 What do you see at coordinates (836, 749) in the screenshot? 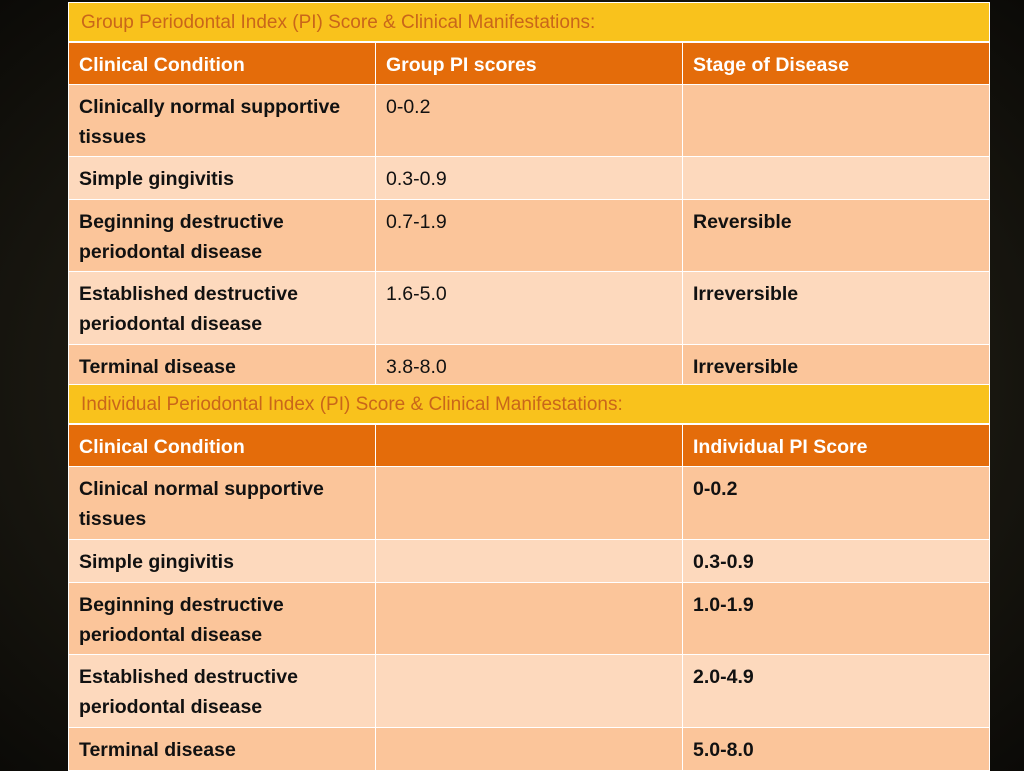
I see `table-cell: 5.0-8.0` at bounding box center [836, 749].